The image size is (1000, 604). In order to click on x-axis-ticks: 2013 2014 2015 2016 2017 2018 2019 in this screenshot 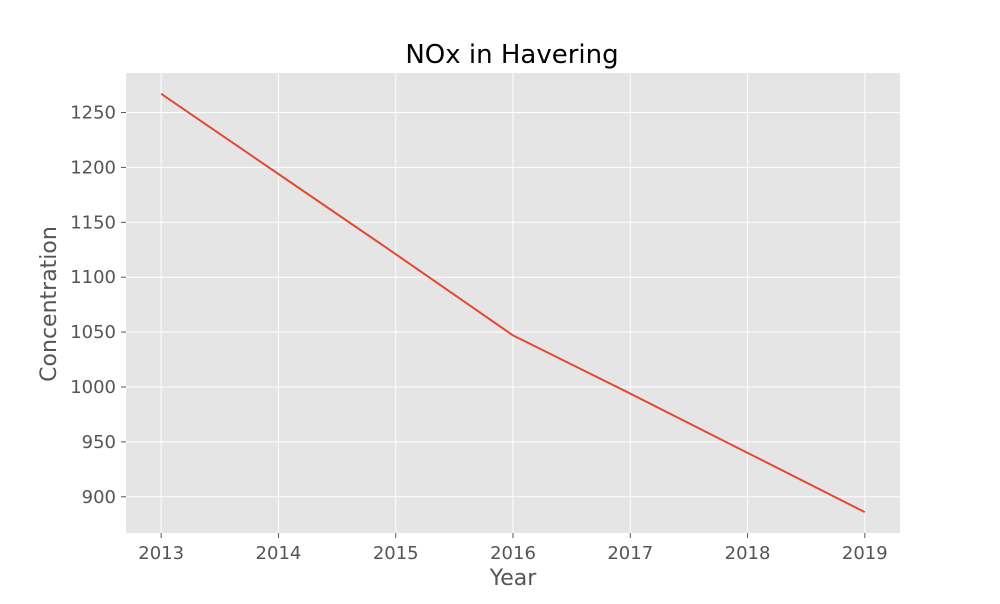, I will do `click(513, 548)`.